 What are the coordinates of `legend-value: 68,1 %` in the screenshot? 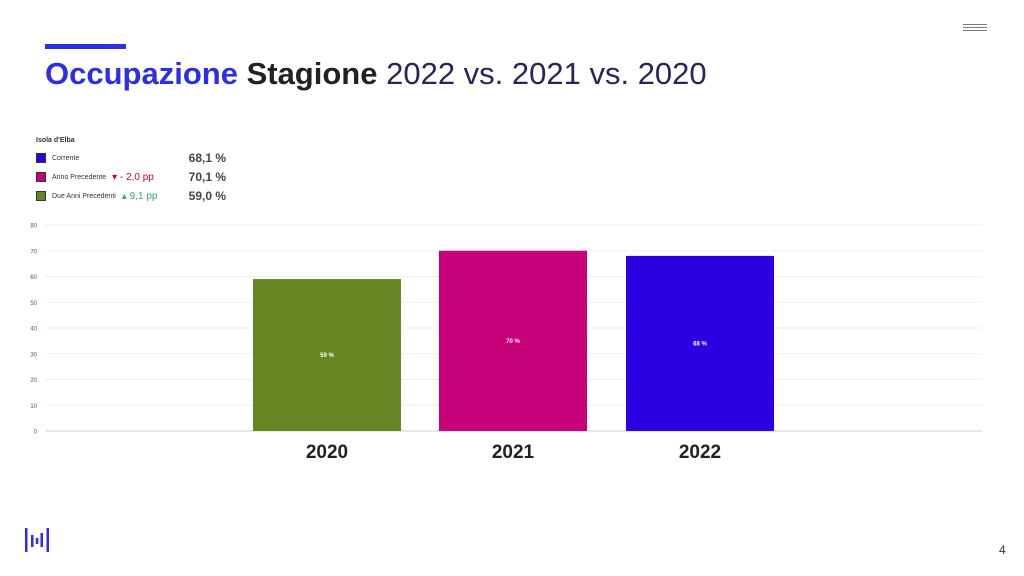 It's located at (207, 158).